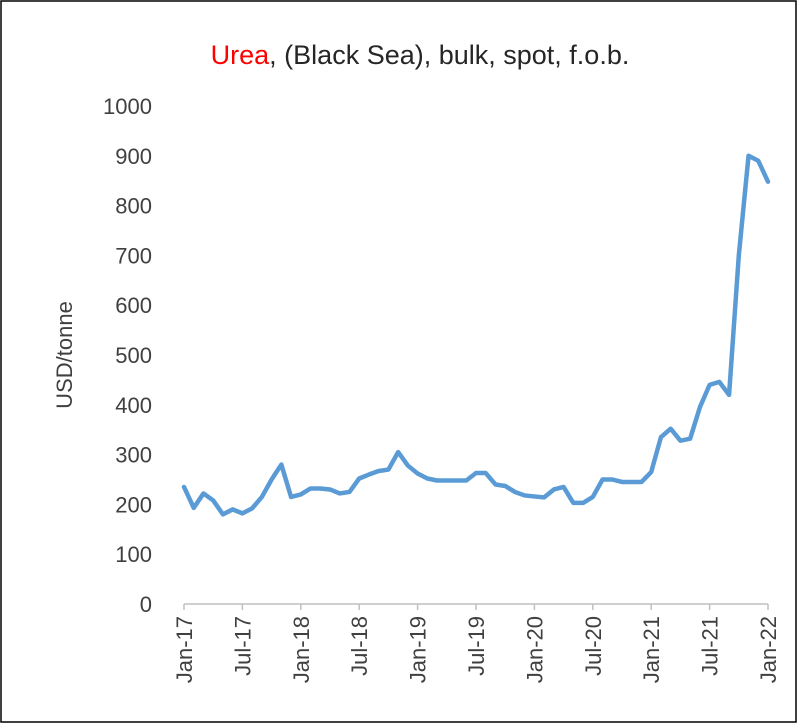 The height and width of the screenshot is (723, 797). What do you see at coordinates (359, 646) in the screenshot?
I see `x-tick-label: Jul-18` at bounding box center [359, 646].